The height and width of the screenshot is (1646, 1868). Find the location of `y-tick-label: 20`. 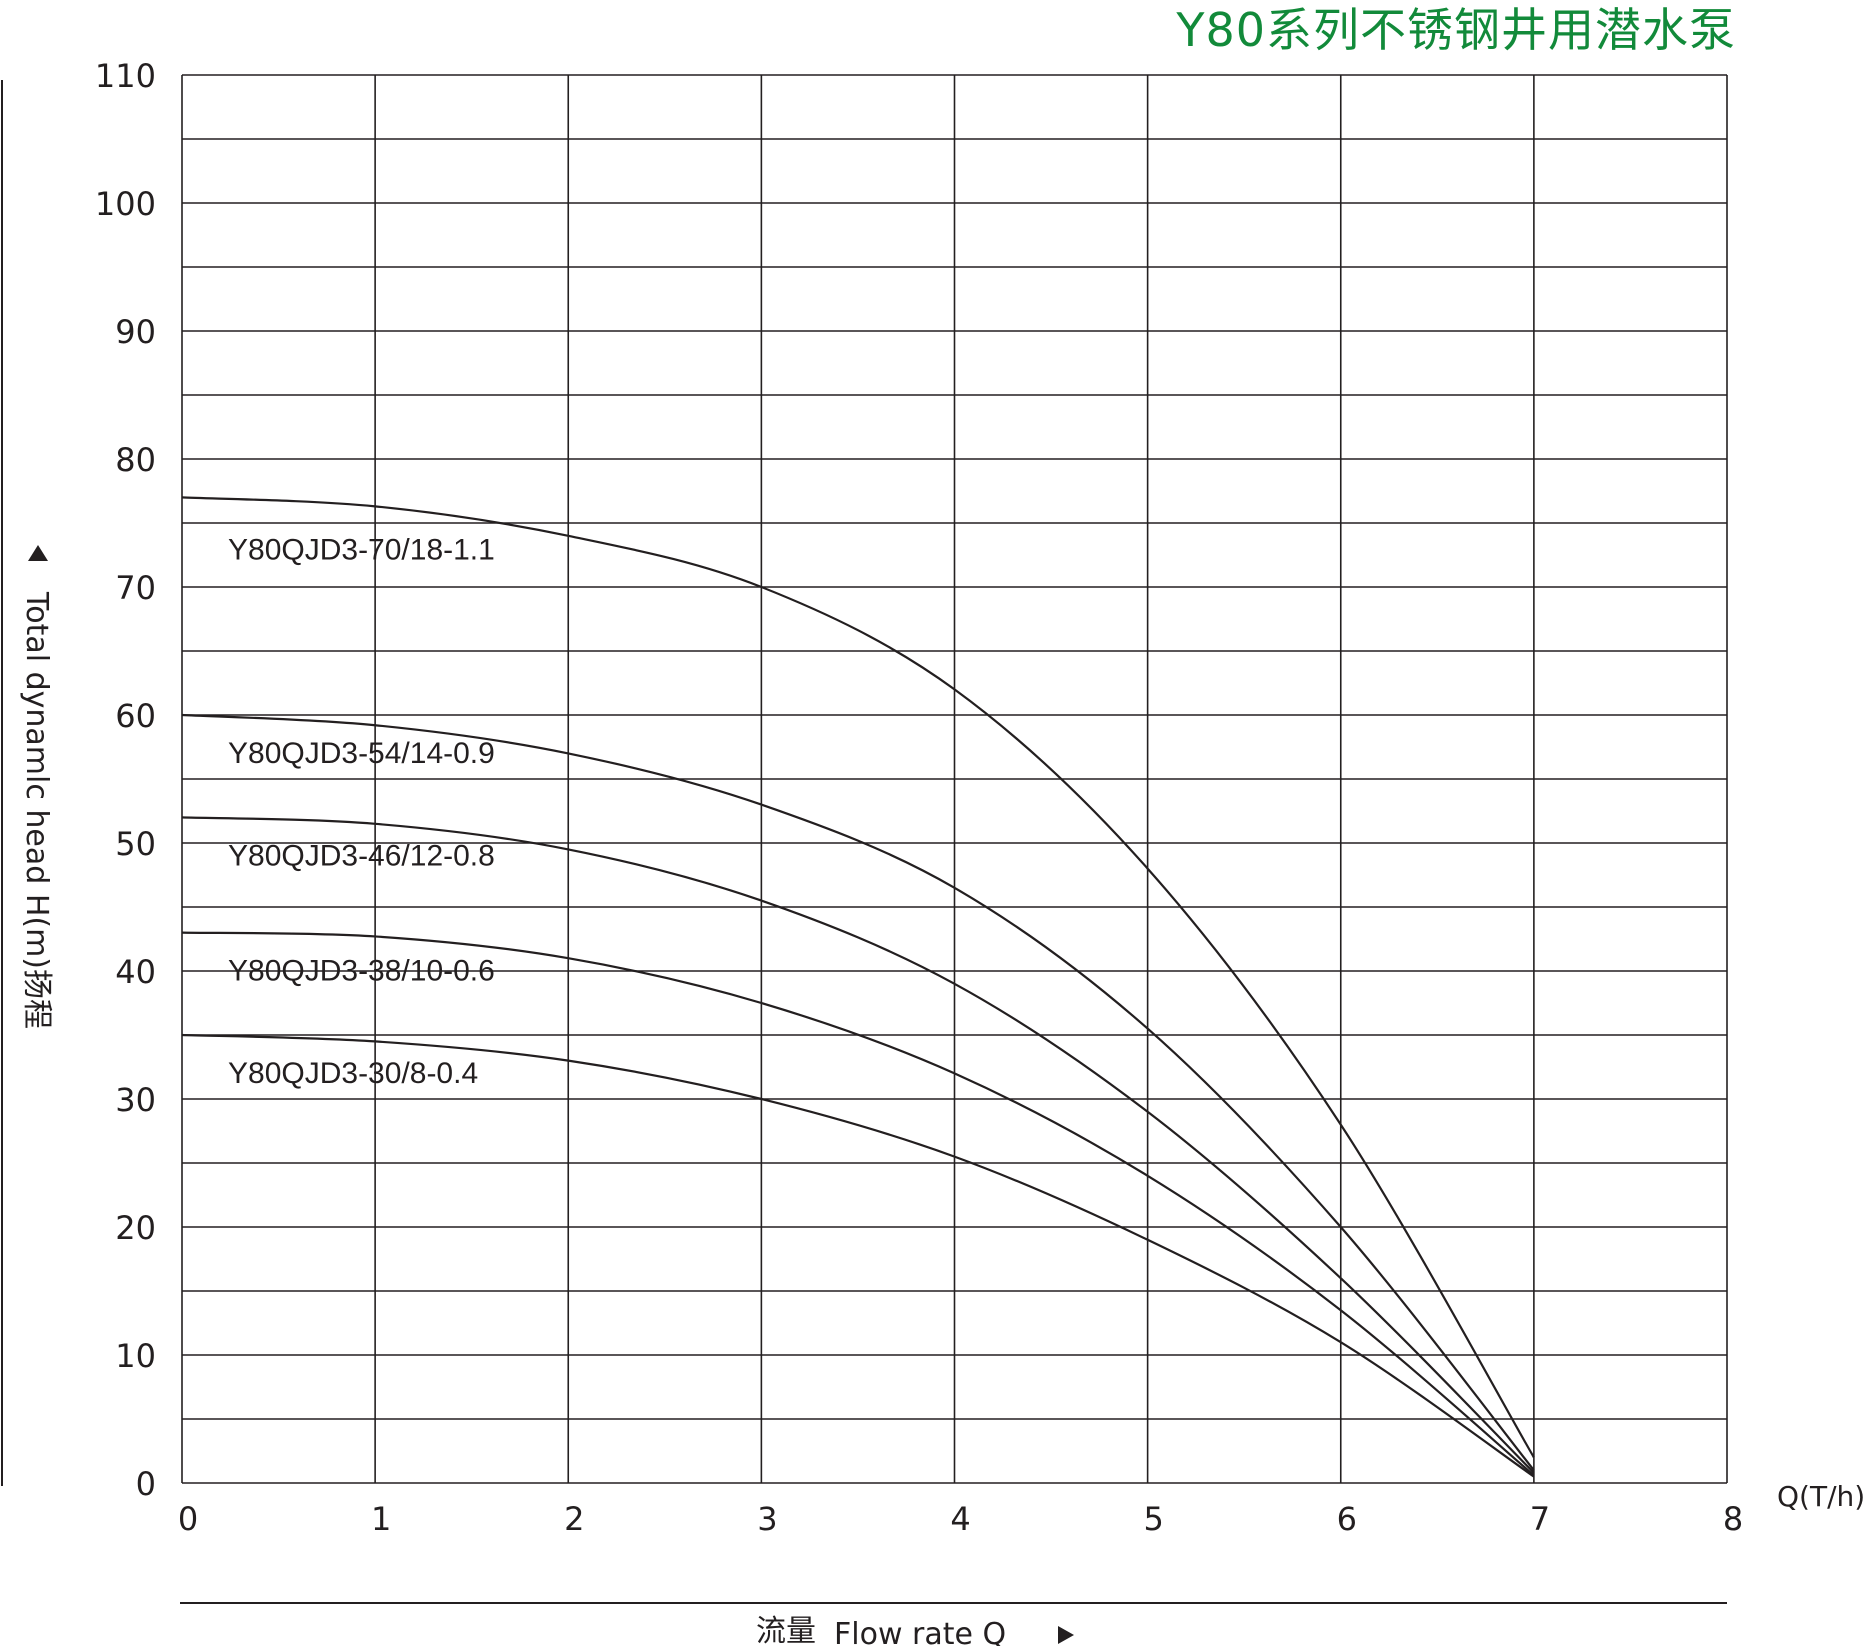

y-tick-label: 20 is located at coordinates (135, 1228).